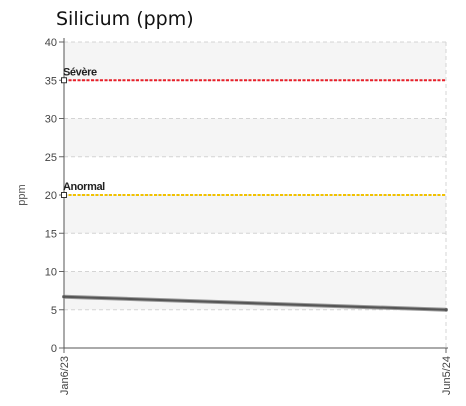  What do you see at coordinates (51, 81) in the screenshot?
I see `y-tick-label: 35` at bounding box center [51, 81].